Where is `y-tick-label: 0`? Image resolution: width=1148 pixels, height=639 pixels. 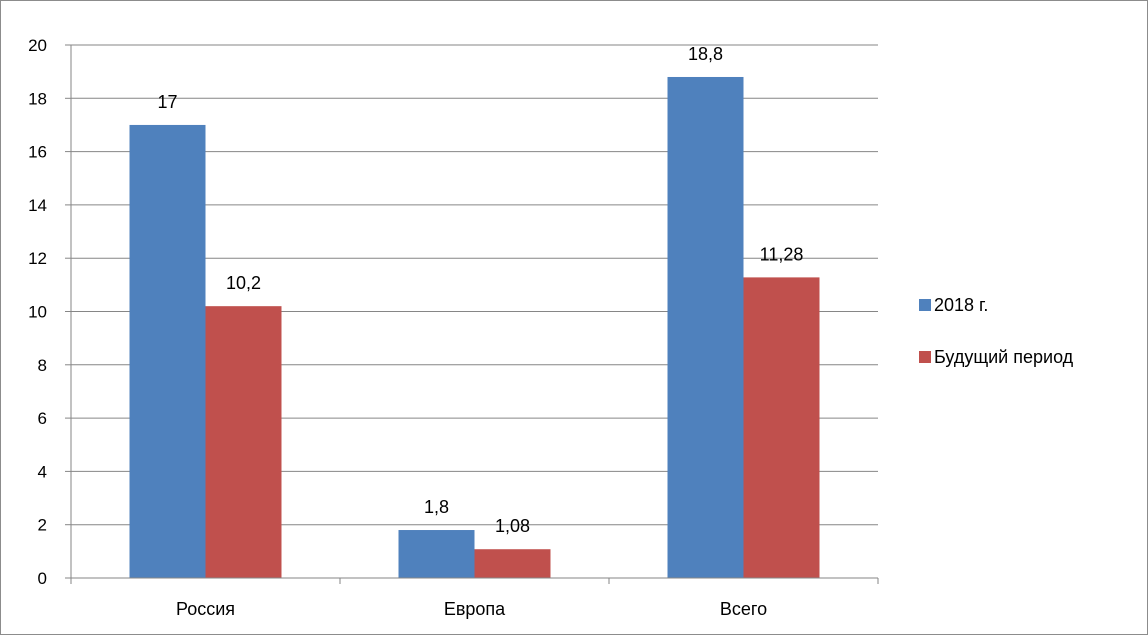
y-tick-label: 0 is located at coordinates (42, 578).